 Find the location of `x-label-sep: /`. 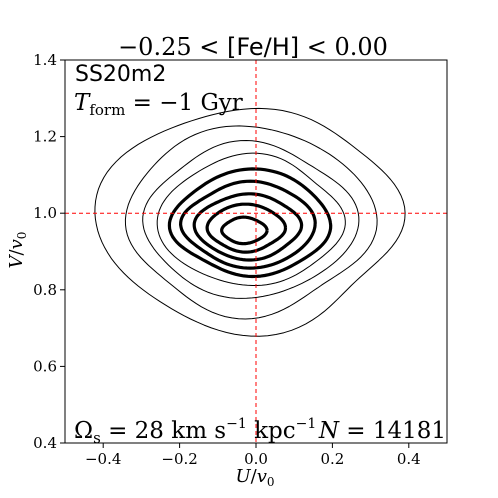

x-label-sep: / is located at coordinates (254, 476).